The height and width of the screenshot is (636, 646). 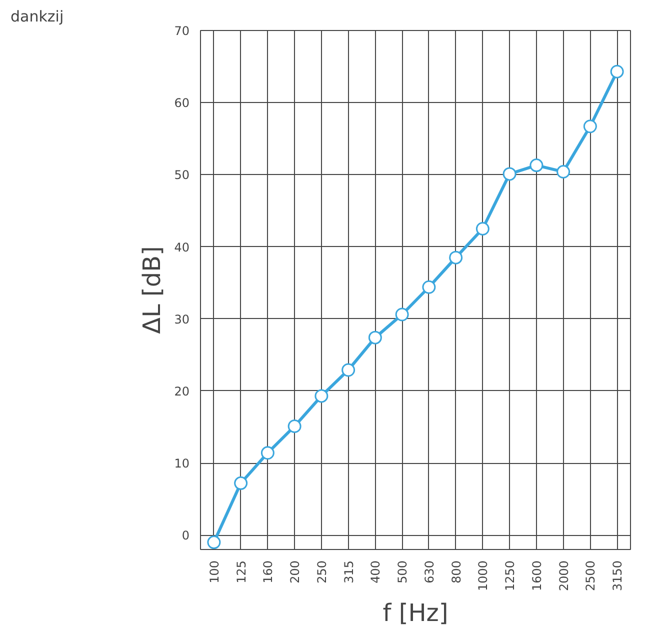 I want to click on x-tick-label: 630, so click(x=429, y=572).